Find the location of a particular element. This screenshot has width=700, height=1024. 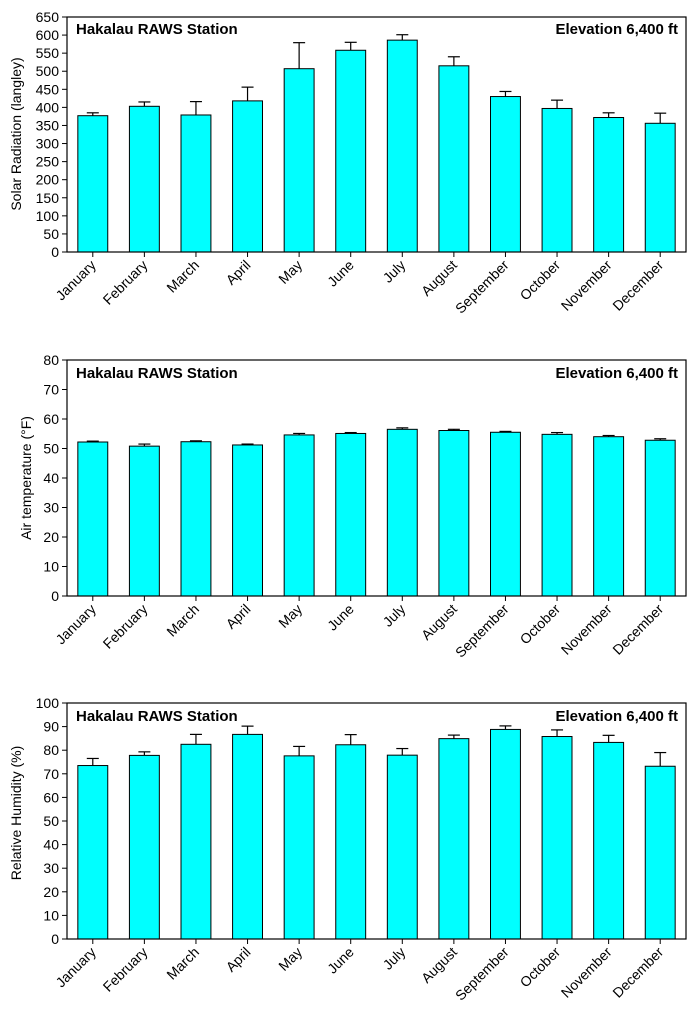

error-bar-march is located at coordinates (195, 441).